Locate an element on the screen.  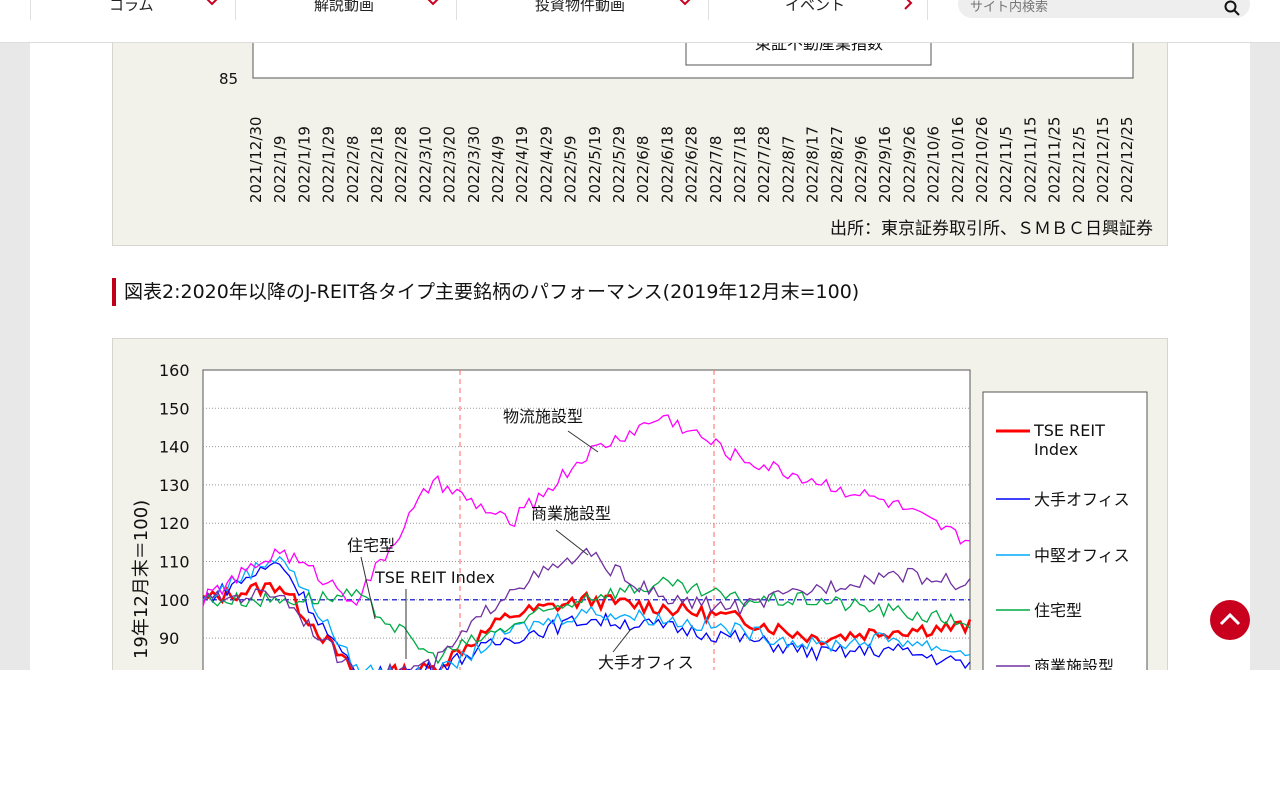
figure-1-x-tick-label: 2022/7/8 is located at coordinates (716, 169).